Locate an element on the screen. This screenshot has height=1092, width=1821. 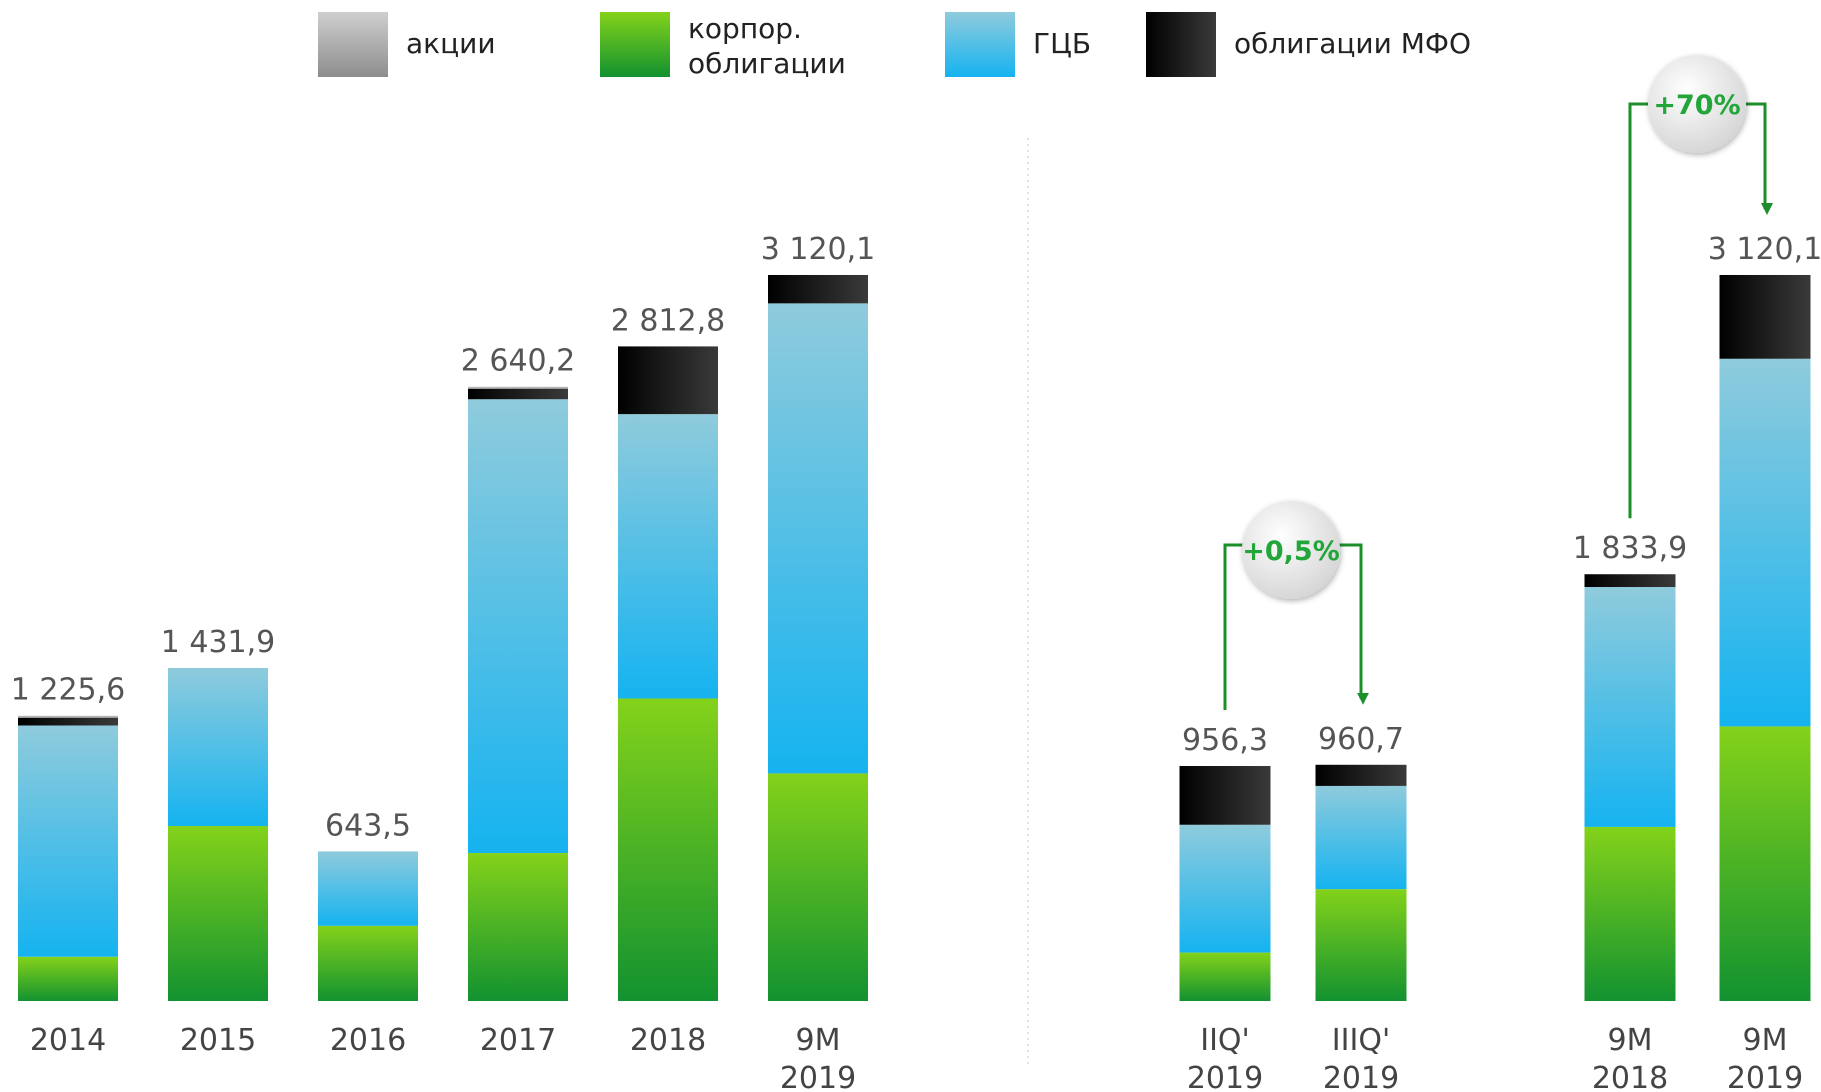
legend-item-mfo: облигации МФО is located at coordinates (1308, 44).